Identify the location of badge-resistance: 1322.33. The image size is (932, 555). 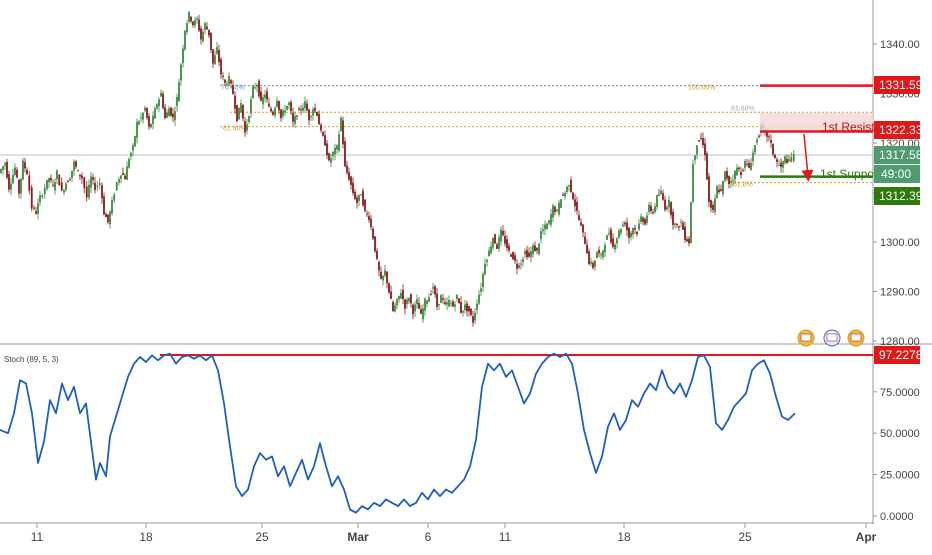
(898, 130).